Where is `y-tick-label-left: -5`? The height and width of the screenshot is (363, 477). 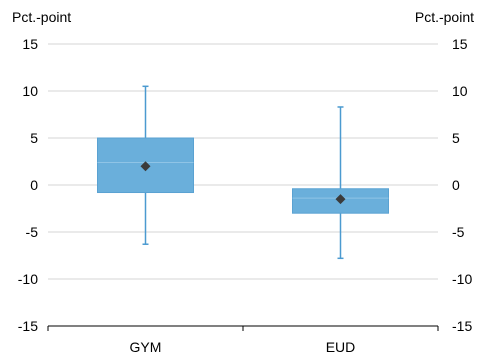 y-tick-label-left: -5 is located at coordinates (32, 232).